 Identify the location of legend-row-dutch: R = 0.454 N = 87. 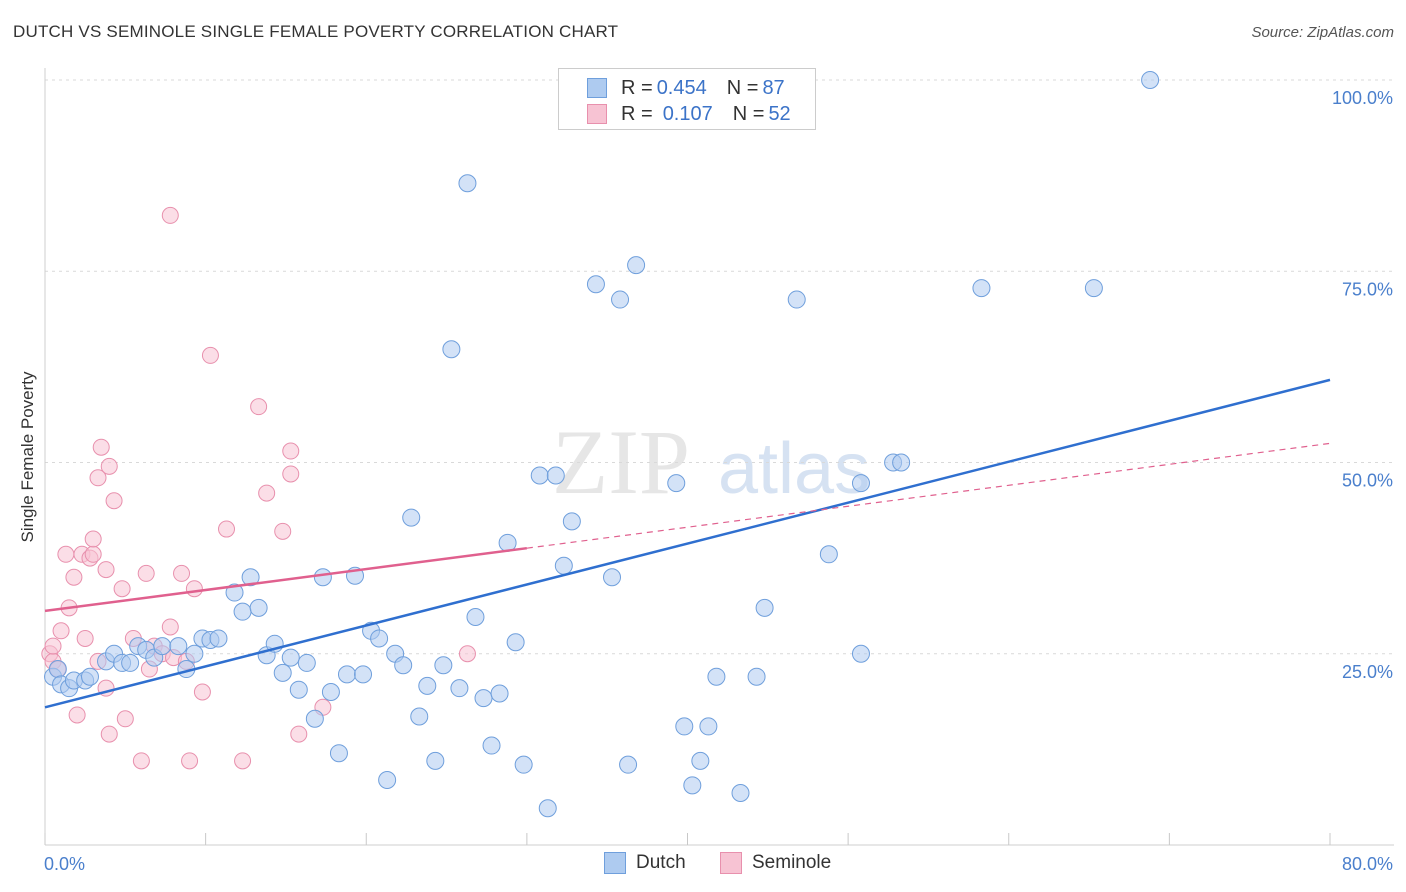
(686, 88).